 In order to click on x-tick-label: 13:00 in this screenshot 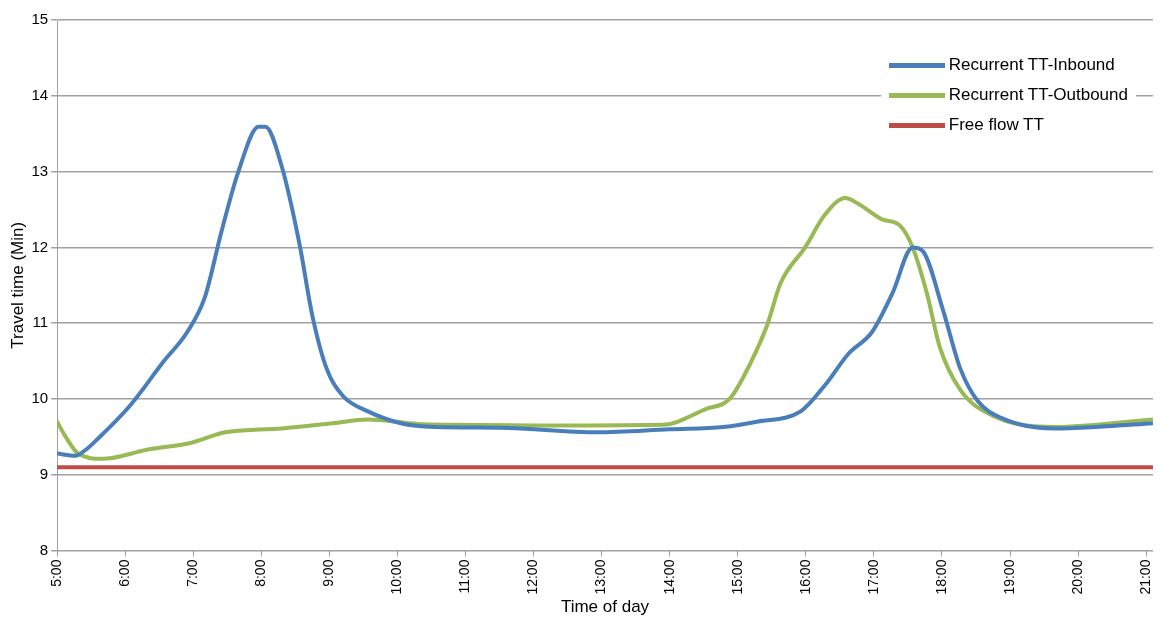, I will do `click(600, 577)`.